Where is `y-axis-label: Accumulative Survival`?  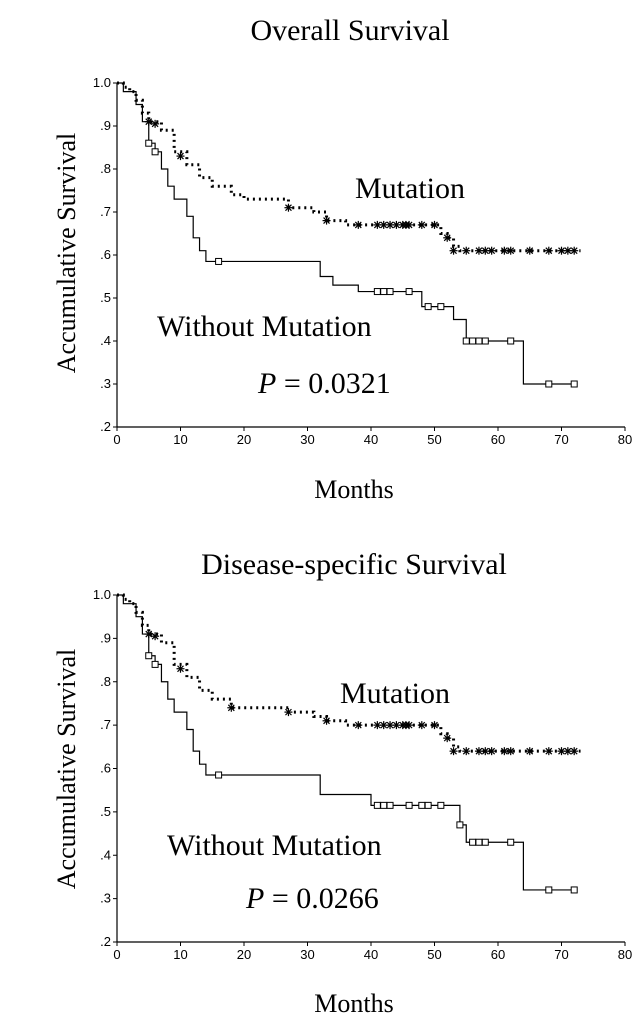 y-axis-label: Accumulative Survival is located at coordinates (66, 769).